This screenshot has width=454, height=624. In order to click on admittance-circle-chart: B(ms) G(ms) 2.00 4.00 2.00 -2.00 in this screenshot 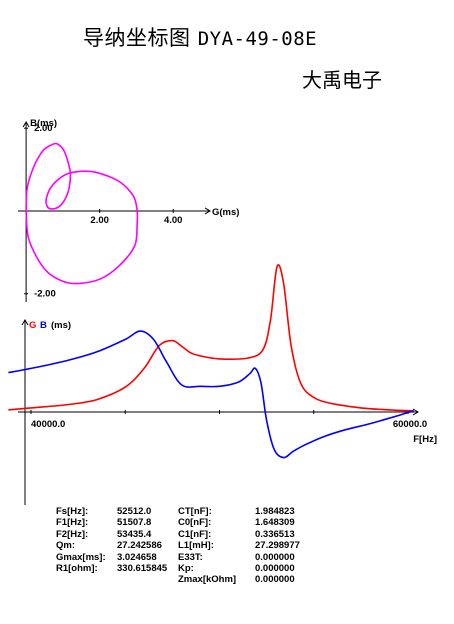, I will do `click(128, 210)`.